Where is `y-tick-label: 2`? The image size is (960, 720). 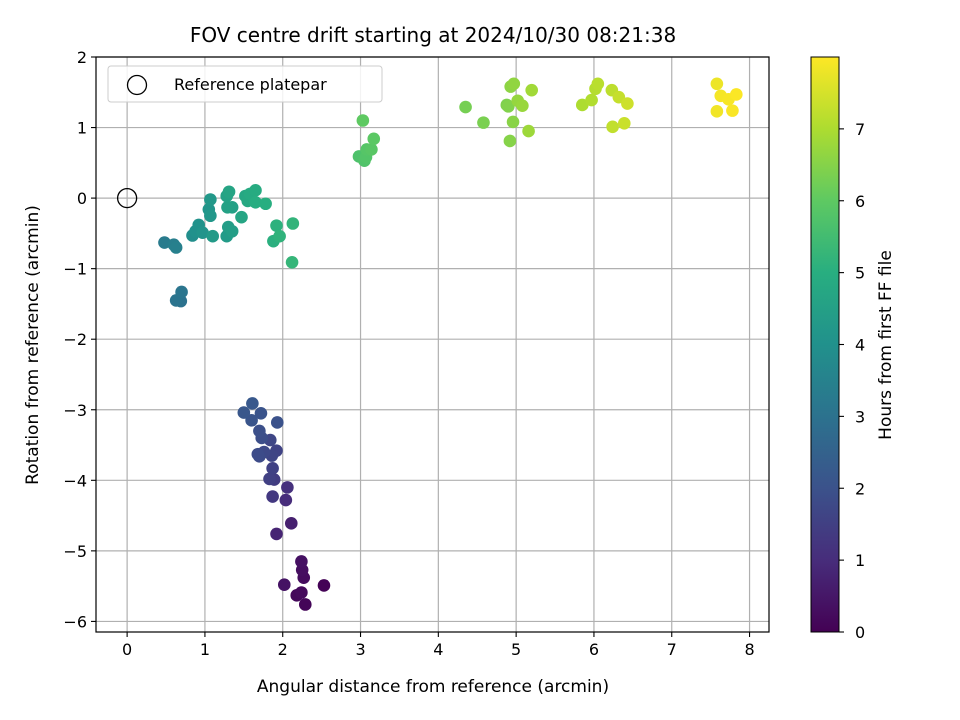 y-tick-label: 2 is located at coordinates (82, 57).